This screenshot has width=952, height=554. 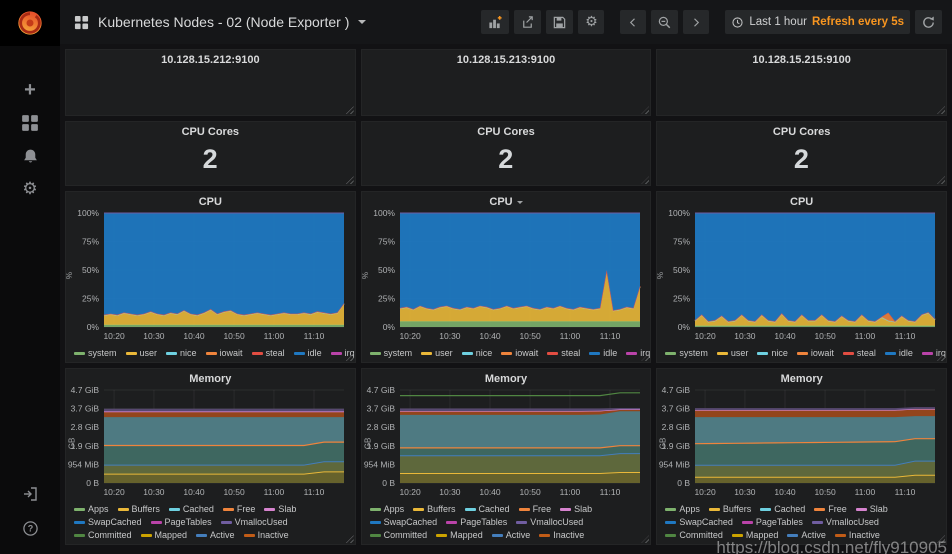 I want to click on panel-menu-caret-icon, so click(x=519, y=202).